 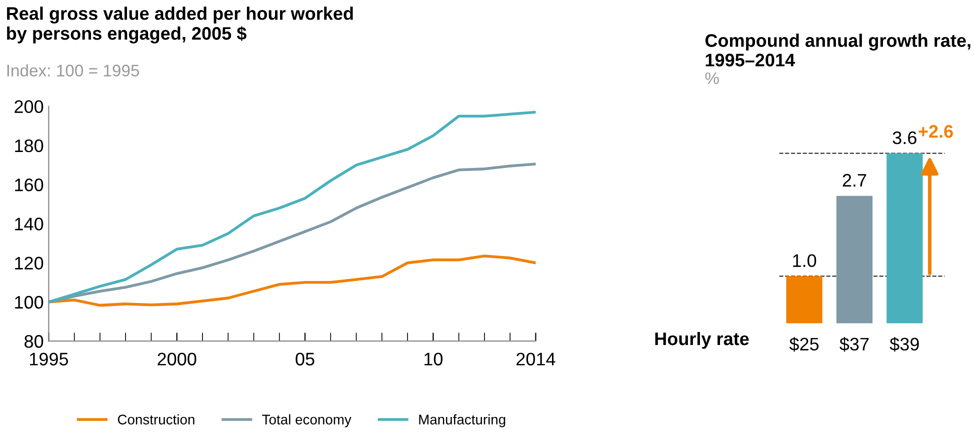 I want to click on y-tick-label: 160, so click(x=29, y=185).